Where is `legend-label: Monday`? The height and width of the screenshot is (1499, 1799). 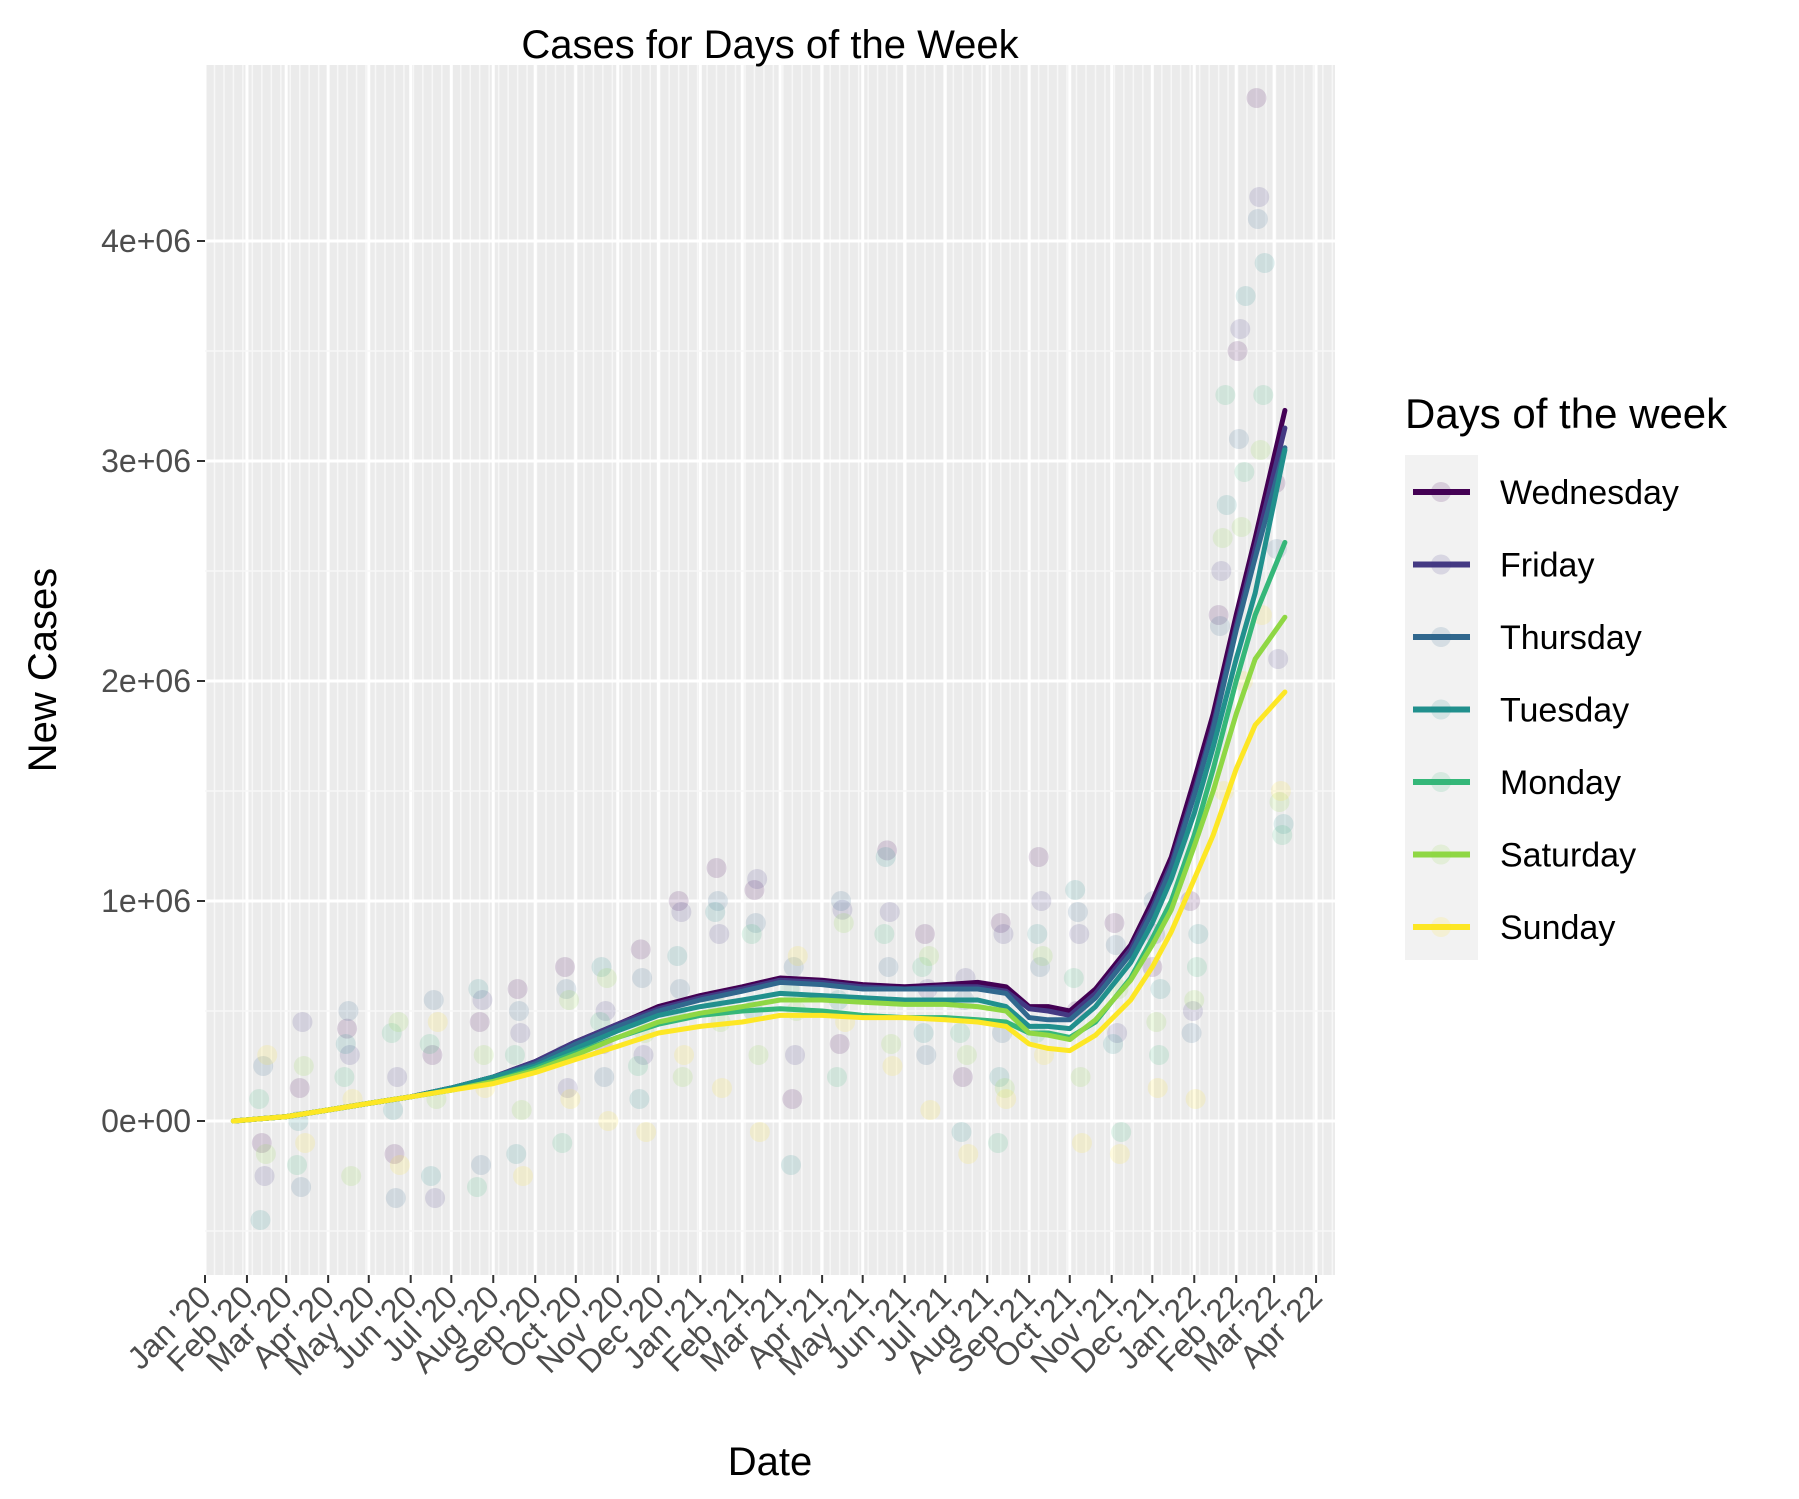 legend-label: Monday is located at coordinates (1560, 783).